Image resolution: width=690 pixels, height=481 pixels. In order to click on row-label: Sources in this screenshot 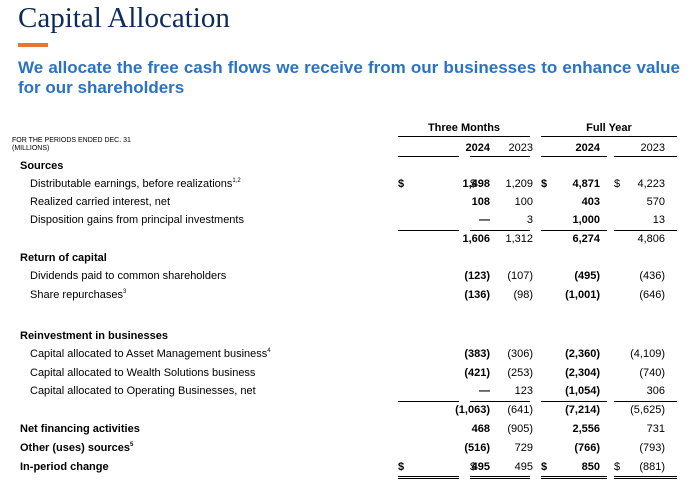, I will do `click(42, 166)`.